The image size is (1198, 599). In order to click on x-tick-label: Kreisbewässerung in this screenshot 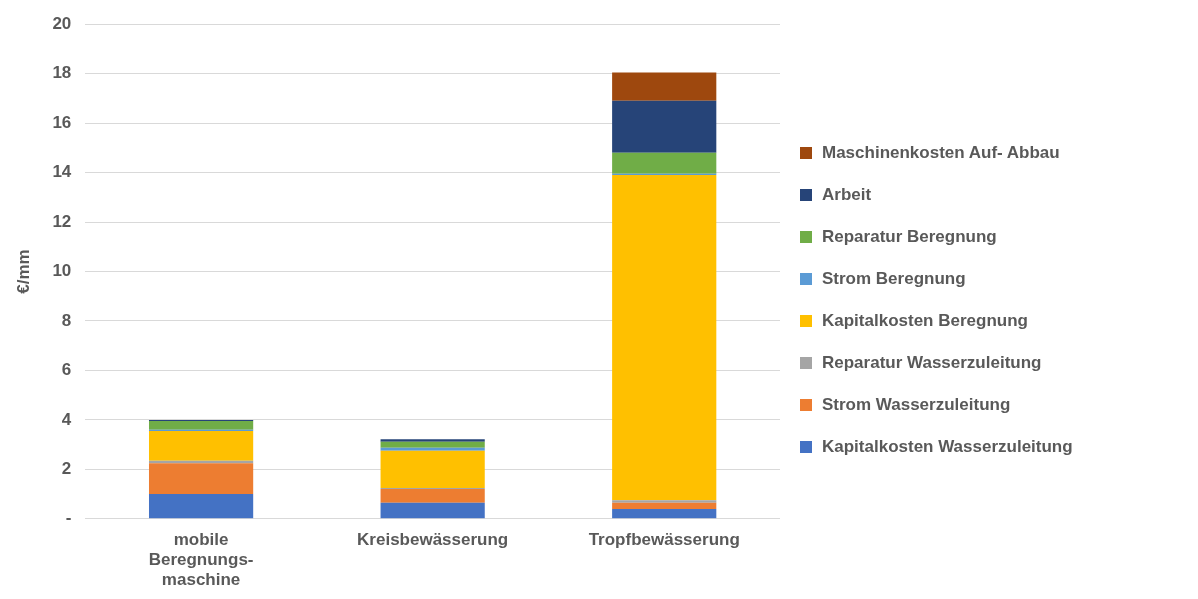, I will do `click(433, 539)`.